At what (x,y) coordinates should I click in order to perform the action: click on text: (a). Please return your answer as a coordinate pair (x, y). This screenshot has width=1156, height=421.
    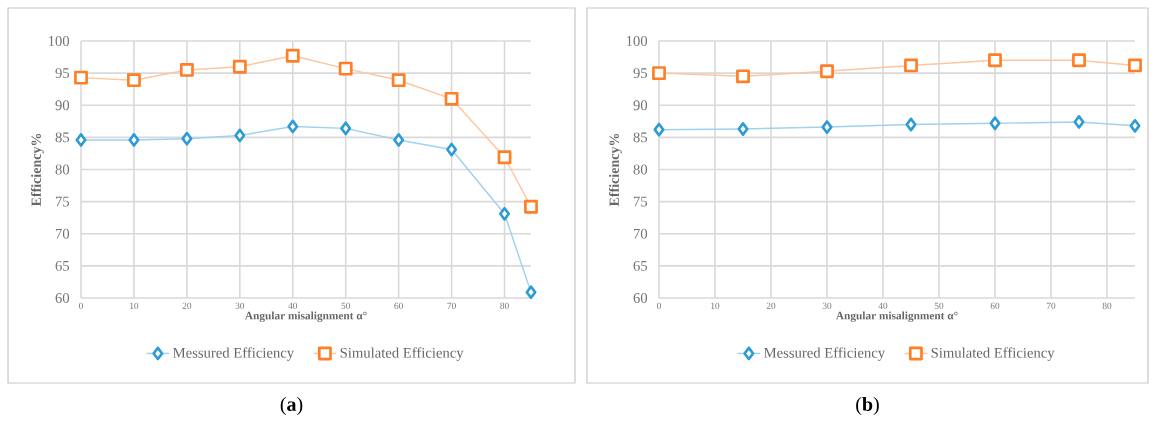
    Looking at the image, I should click on (291, 406).